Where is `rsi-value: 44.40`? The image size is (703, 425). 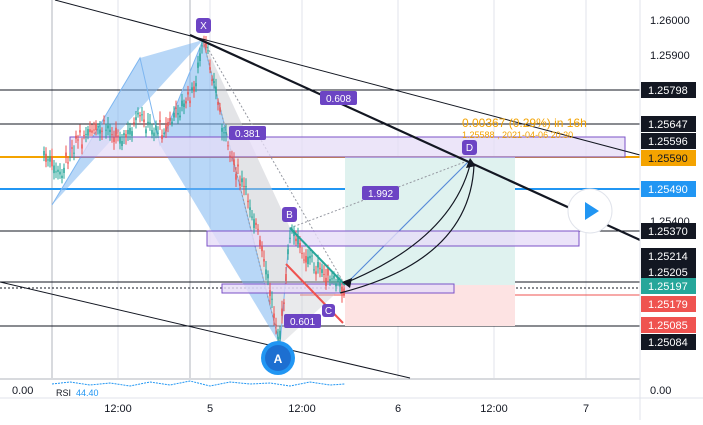 rsi-value: 44.40 is located at coordinates (87, 393).